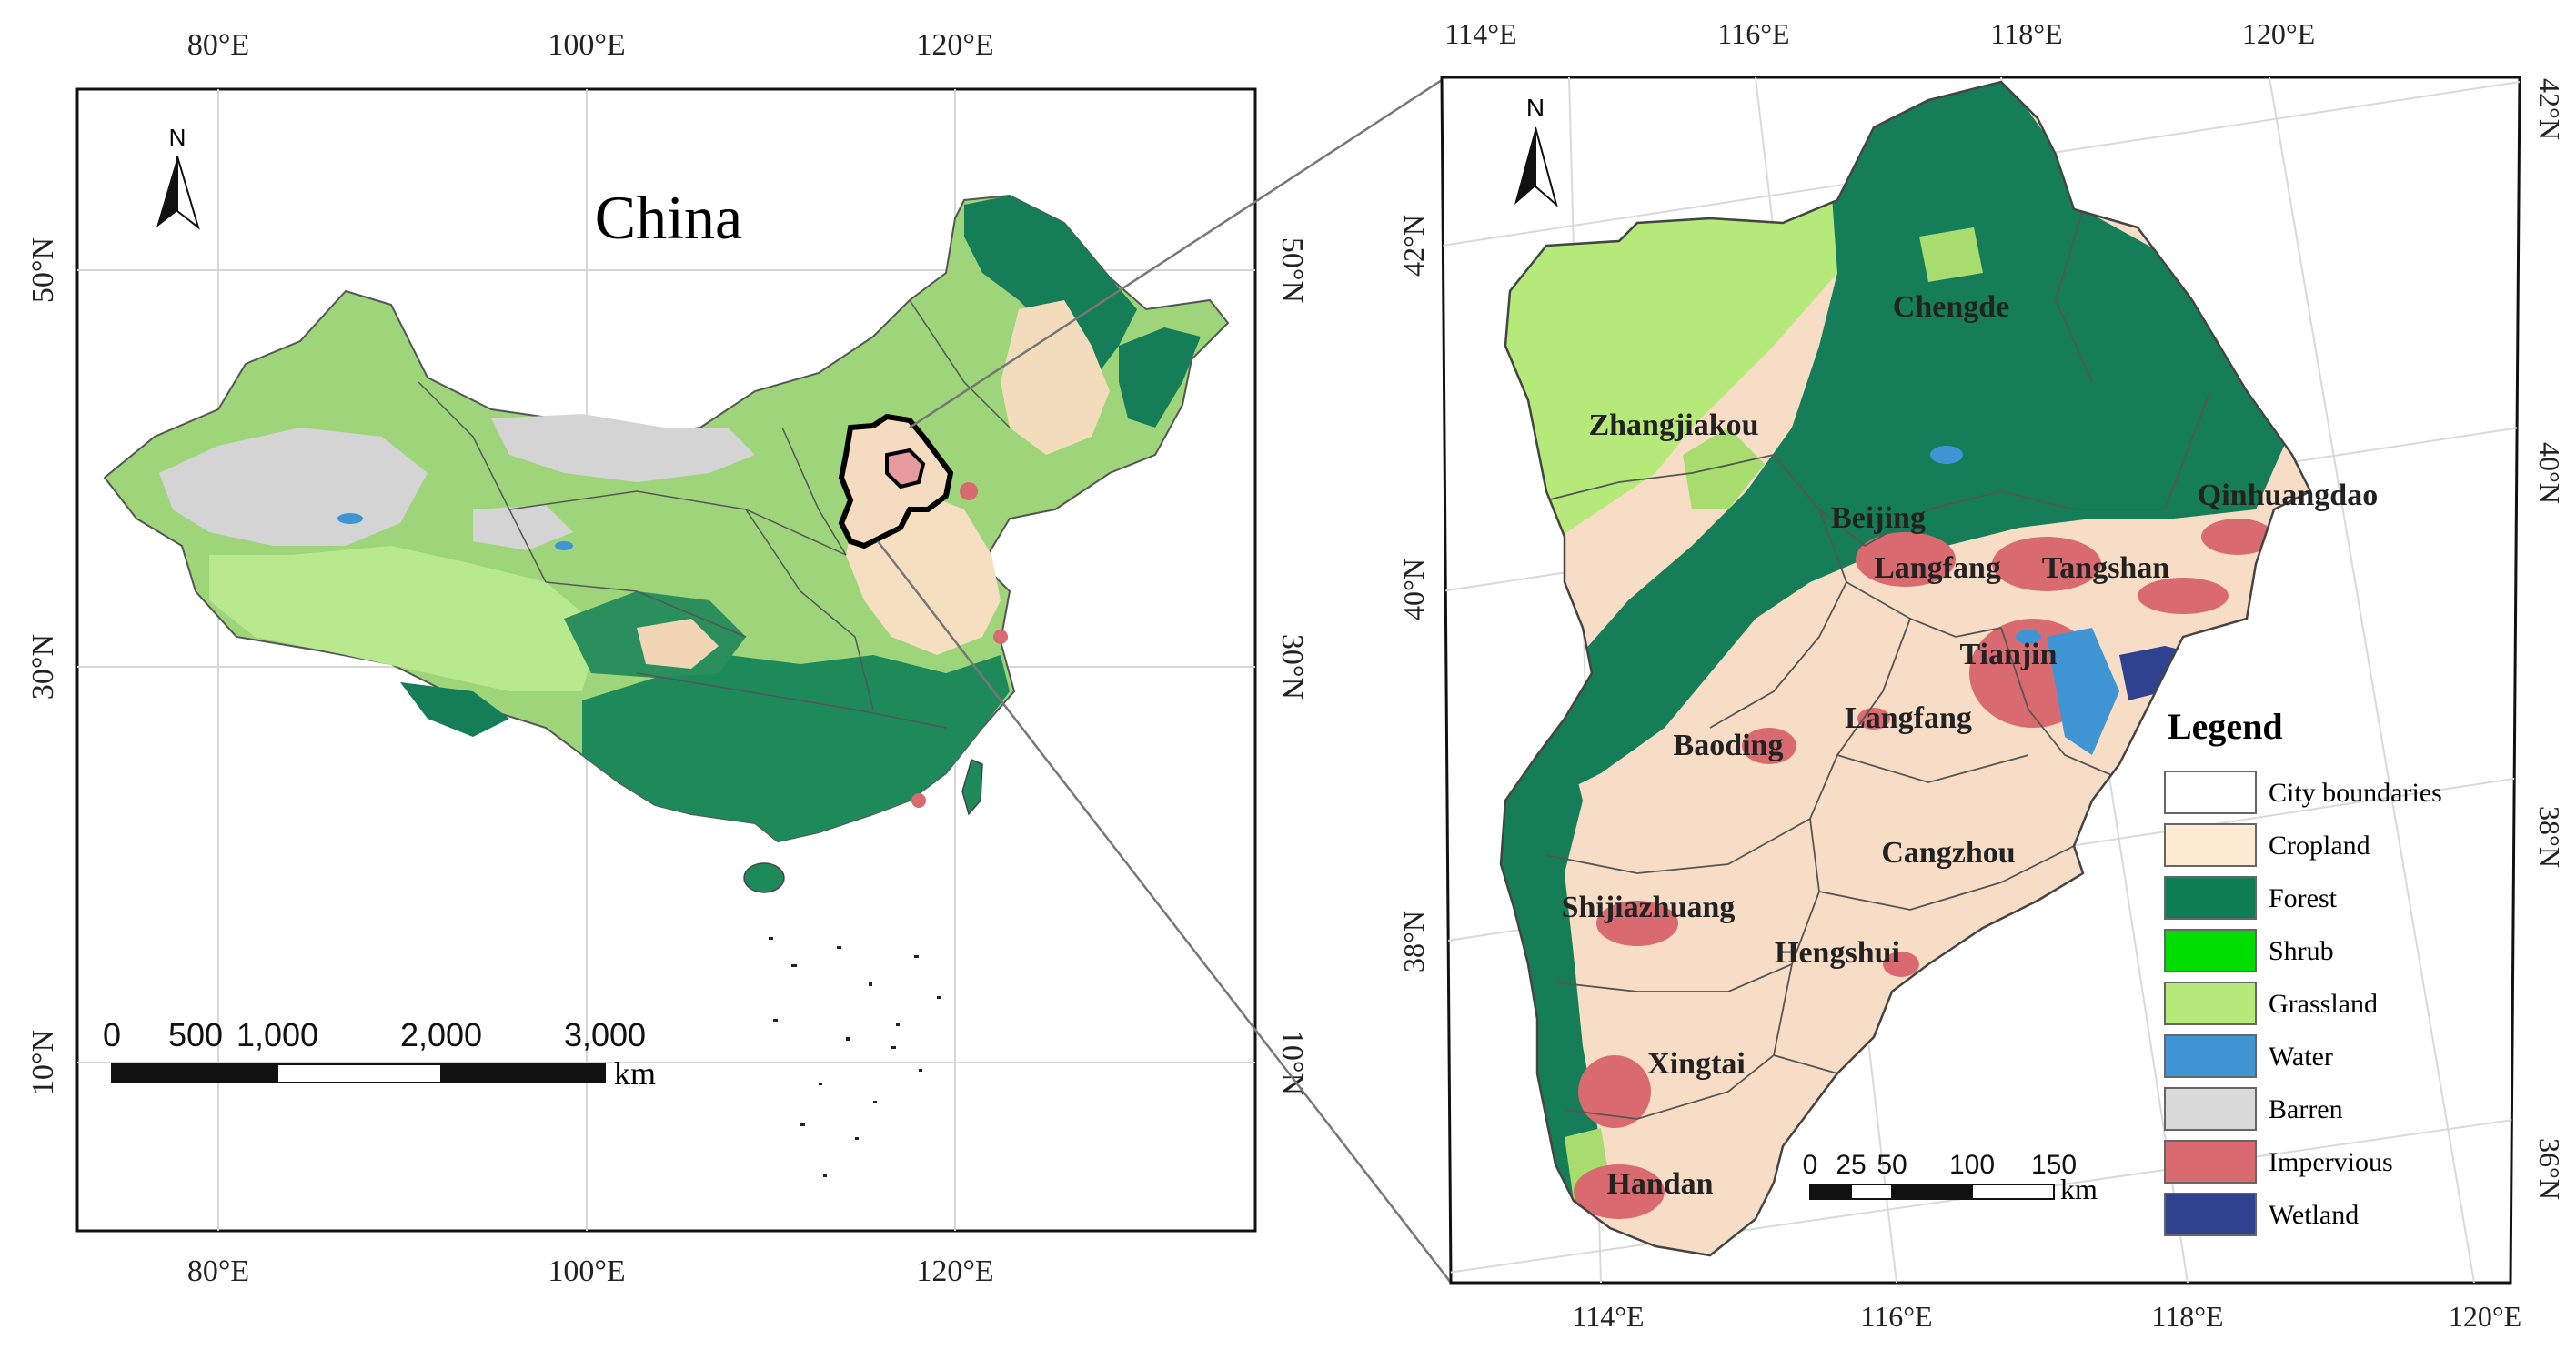 This screenshot has width=2576, height=1350. Describe the element at coordinates (2306, 1109) in the screenshot. I see `legend-label: Barren` at that location.